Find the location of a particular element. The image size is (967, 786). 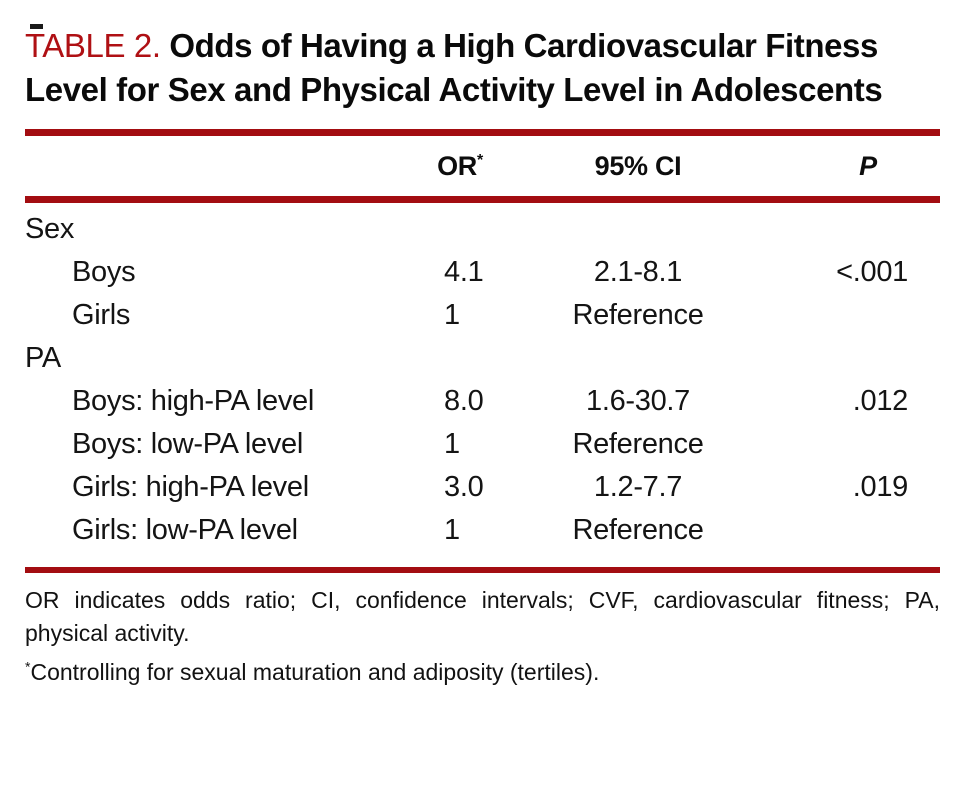

or-value: 8.0 is located at coordinates (464, 401).